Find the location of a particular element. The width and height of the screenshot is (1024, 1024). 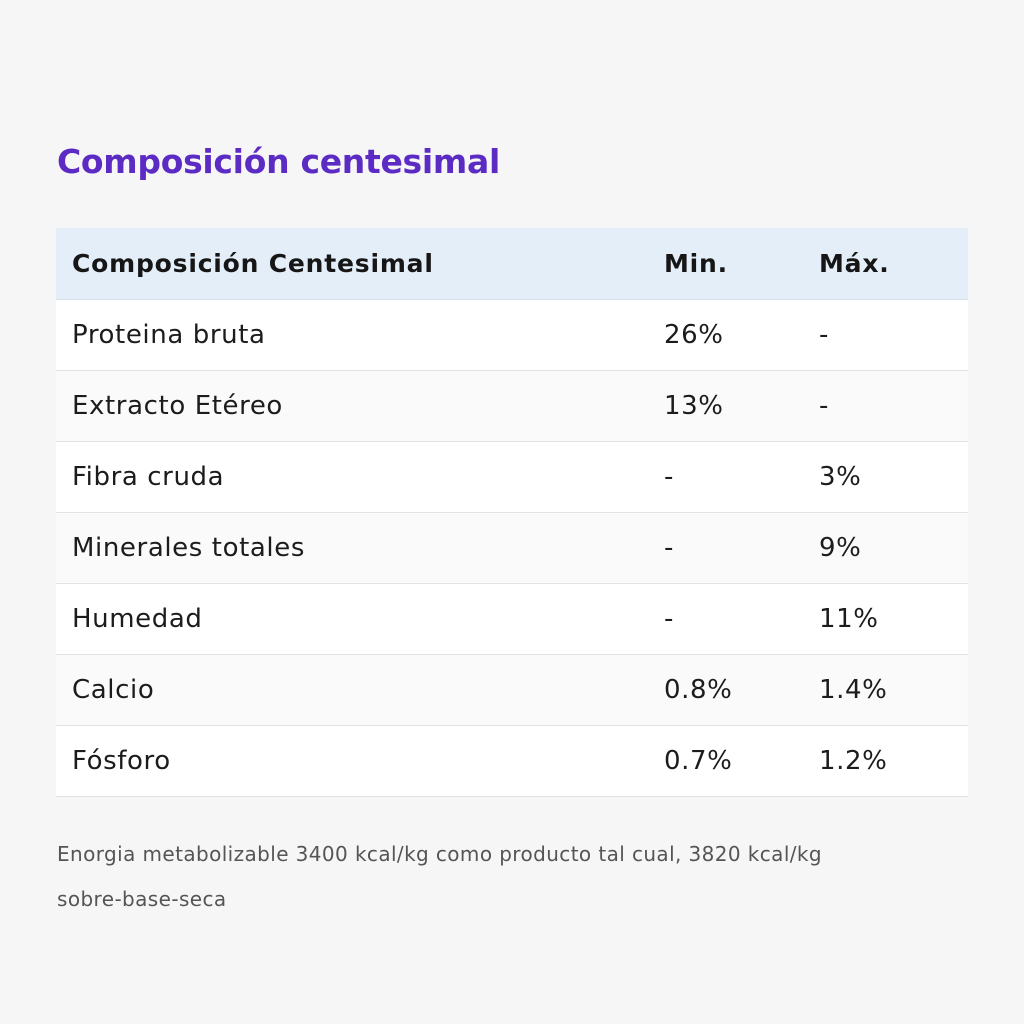

row-min: 26% is located at coordinates (694, 335).